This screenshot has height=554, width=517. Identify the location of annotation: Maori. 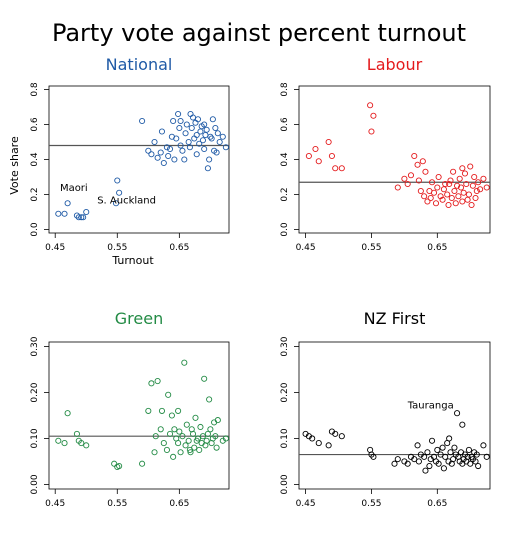
(74, 188).